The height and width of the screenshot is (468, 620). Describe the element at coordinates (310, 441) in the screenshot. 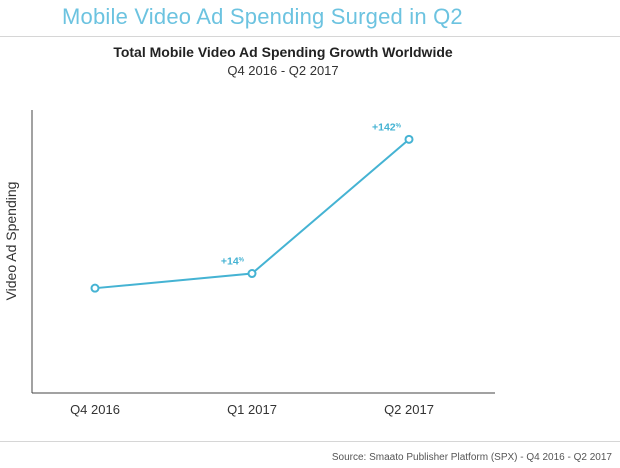

I see `bottom-divider` at that location.